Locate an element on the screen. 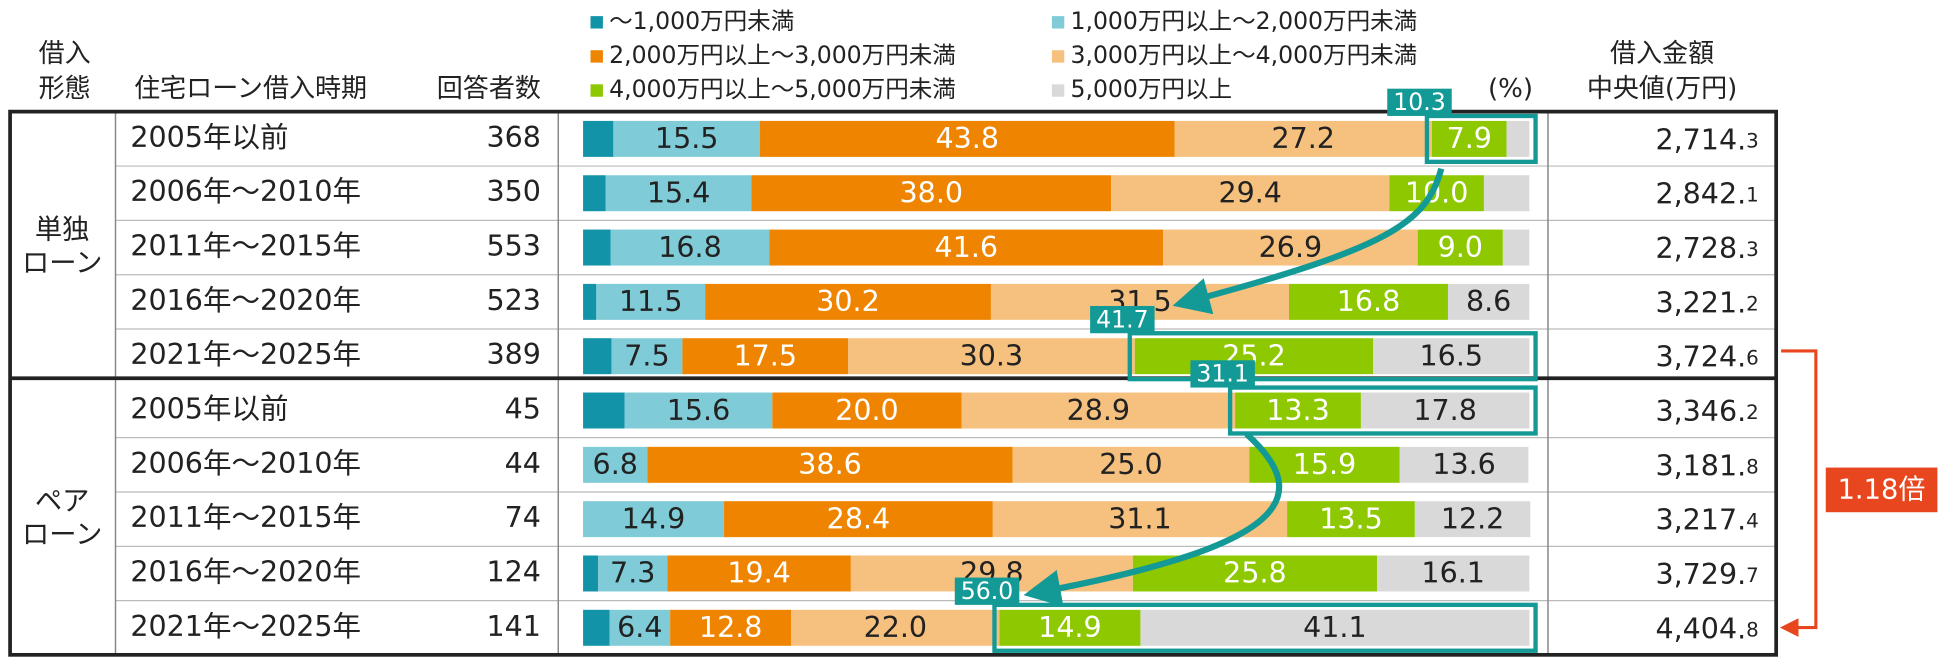 This screenshot has width=1945, height=666. bar-label: 38.0 is located at coordinates (932, 192).